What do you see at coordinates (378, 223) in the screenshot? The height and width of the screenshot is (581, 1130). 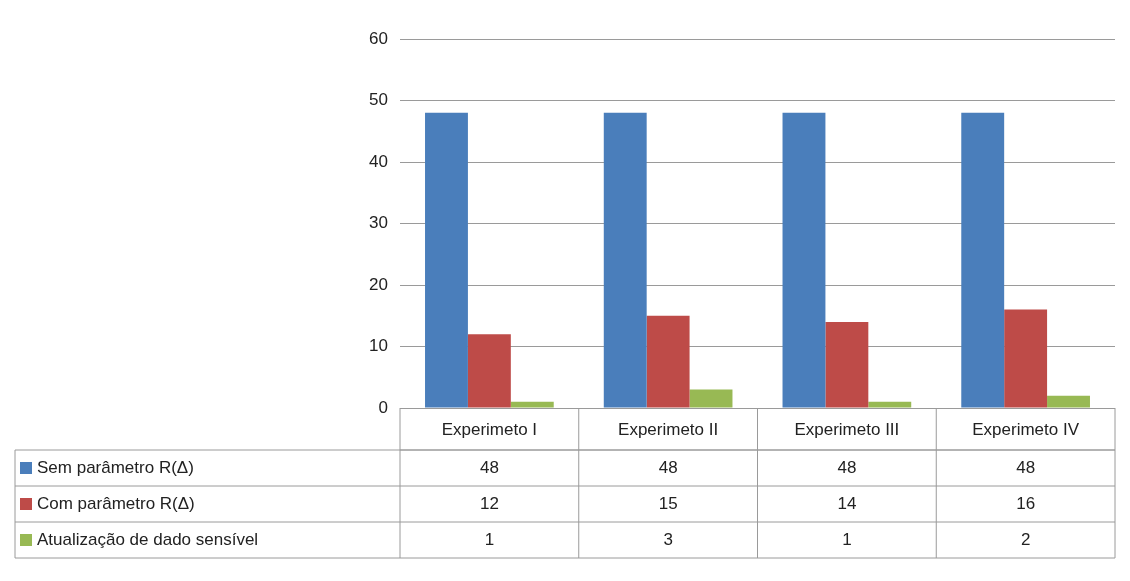 I see `y-tick-label: 30` at bounding box center [378, 223].